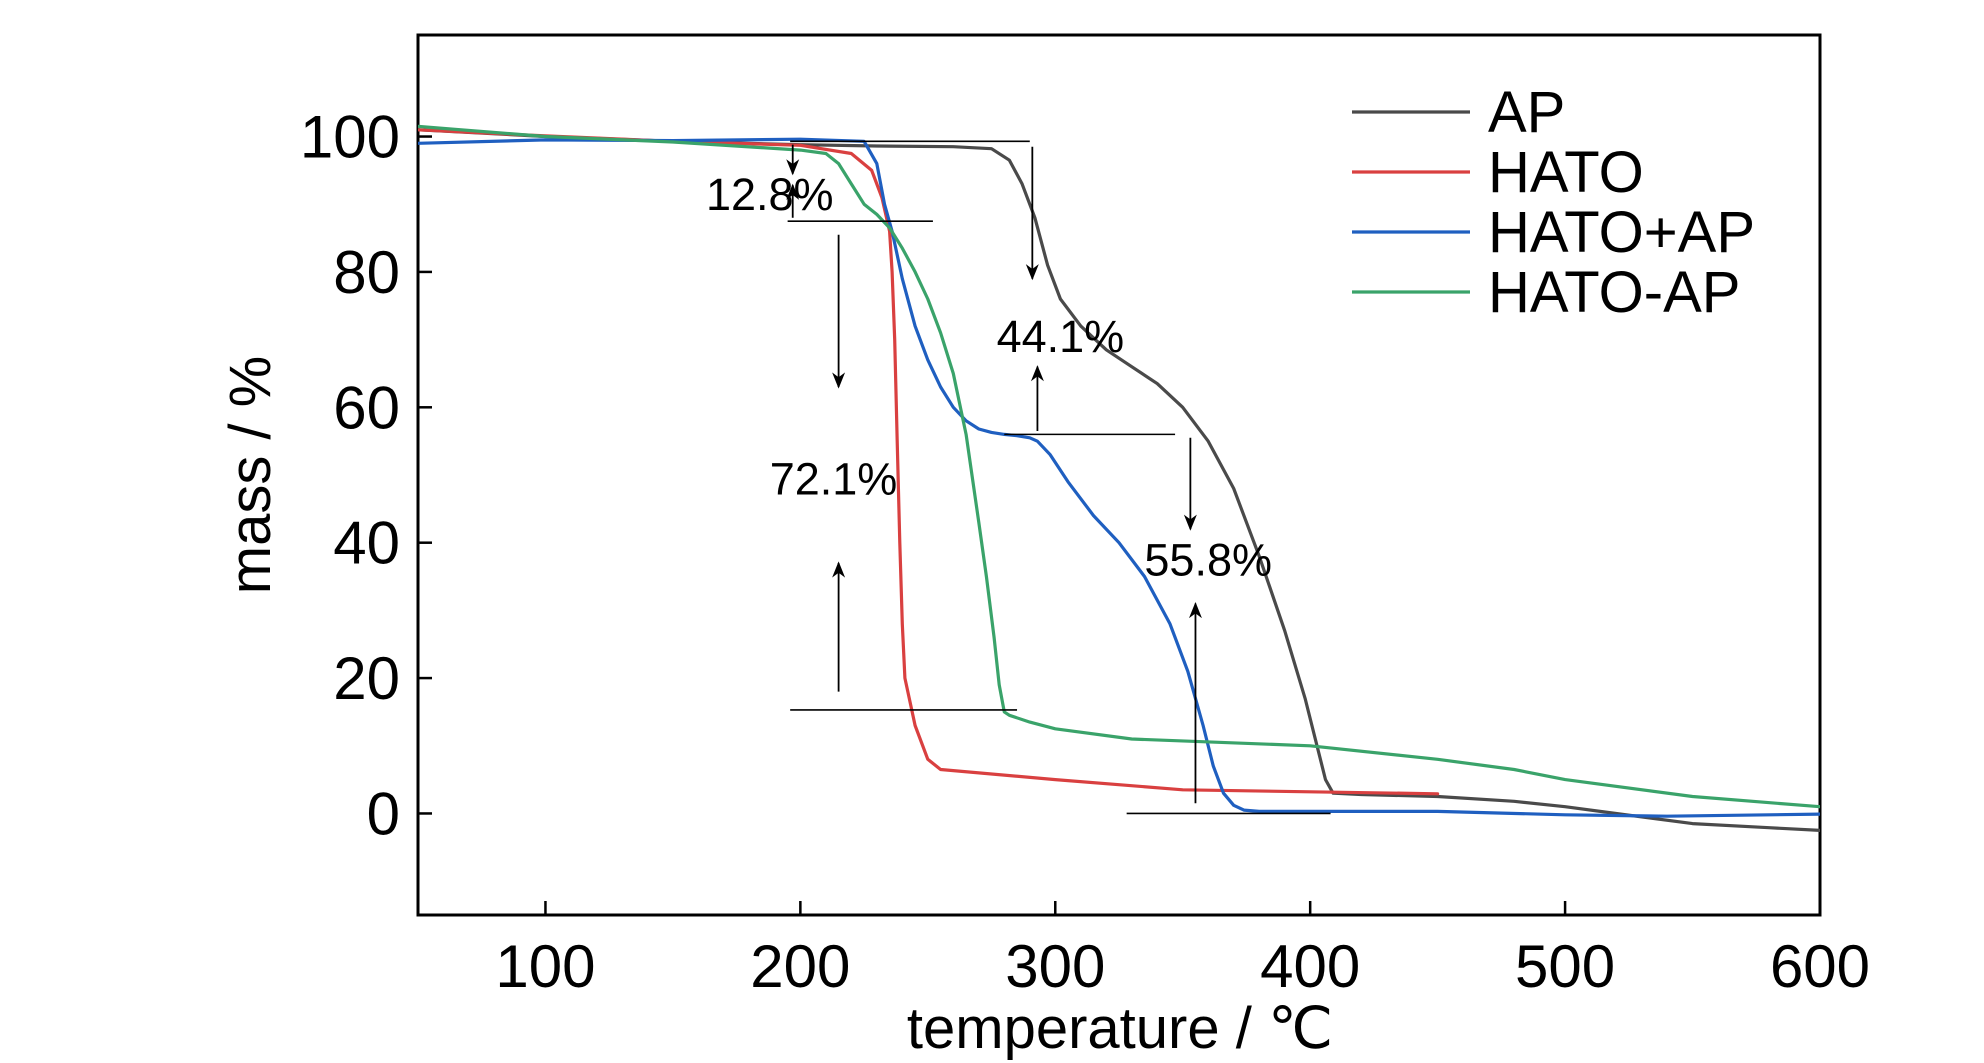  Describe the element at coordinates (1208, 560) in the screenshot. I see `annotation-label: 55.8%` at that location.